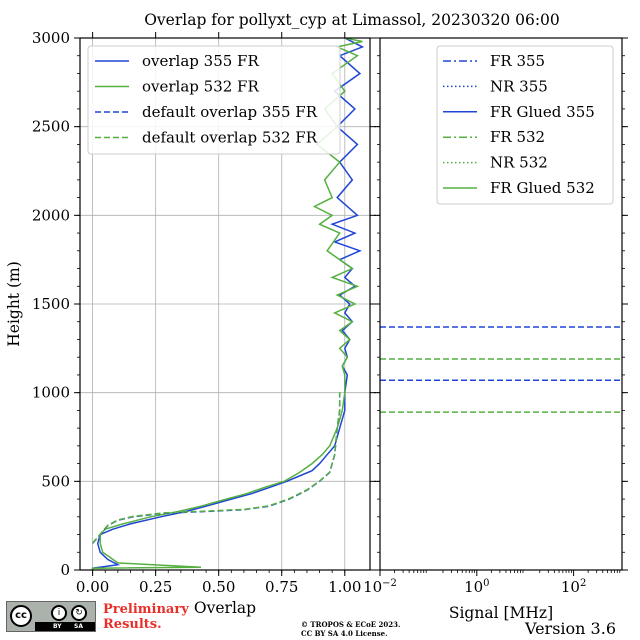 This screenshot has height=640, width=640. I want to click on signal-axis-label: Signal [MHz], so click(501, 613).